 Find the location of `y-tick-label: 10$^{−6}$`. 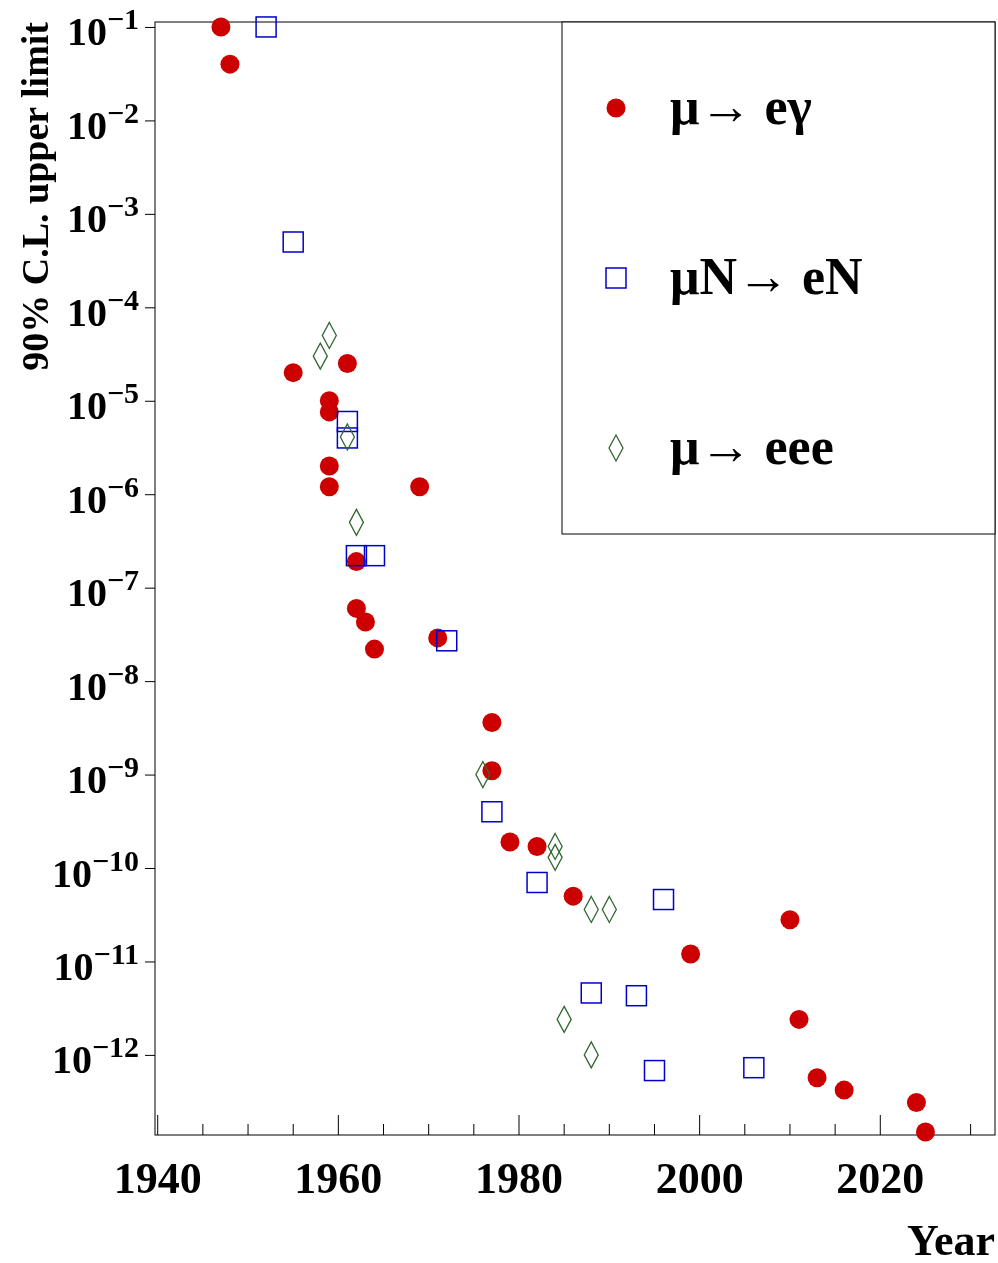

y-tick-label: 10$^{−6}$ is located at coordinates (102, 495).